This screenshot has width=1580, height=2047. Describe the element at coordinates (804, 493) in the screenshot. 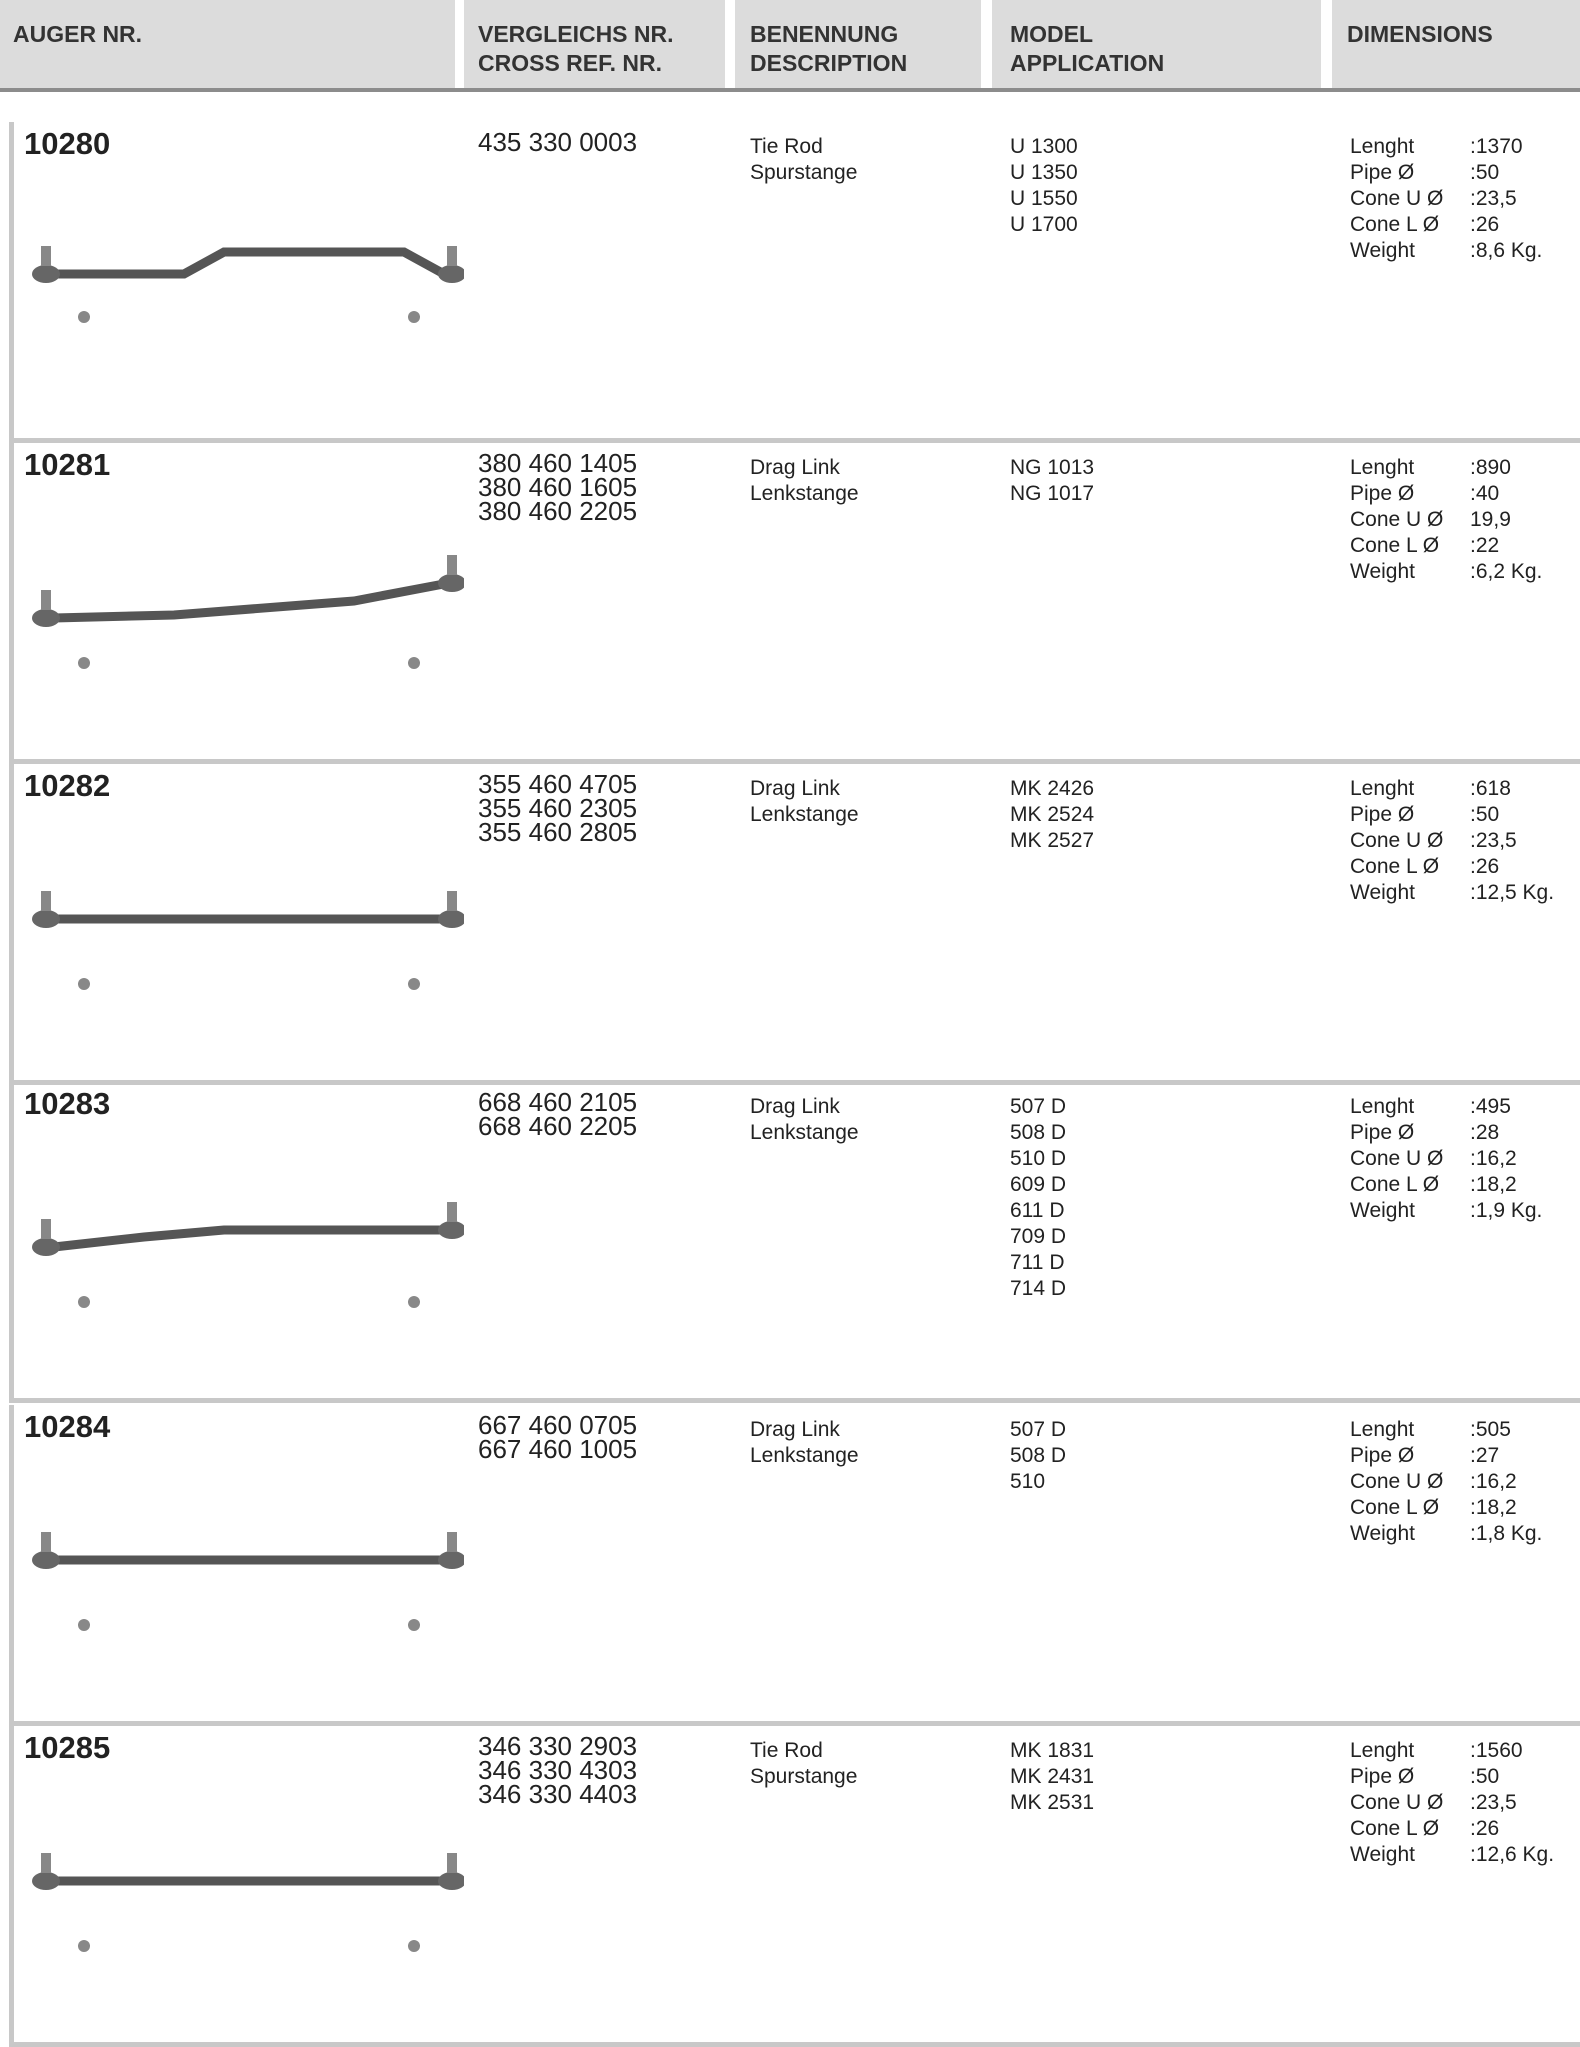

I see `description-line: Lenkstange` at that location.